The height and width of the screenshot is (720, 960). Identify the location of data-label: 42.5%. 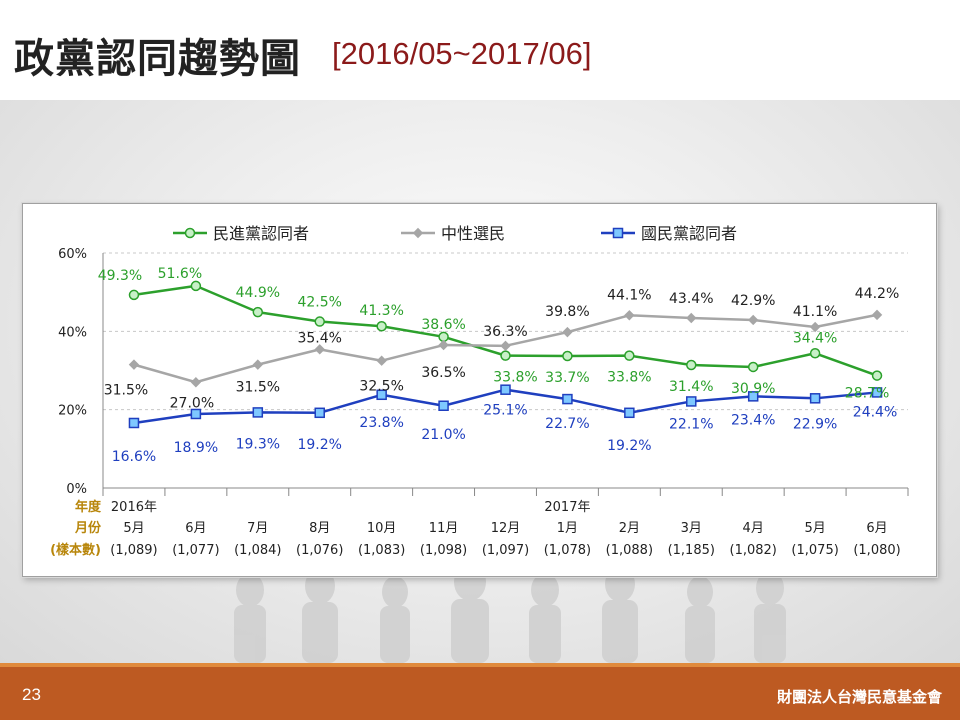
(319, 303).